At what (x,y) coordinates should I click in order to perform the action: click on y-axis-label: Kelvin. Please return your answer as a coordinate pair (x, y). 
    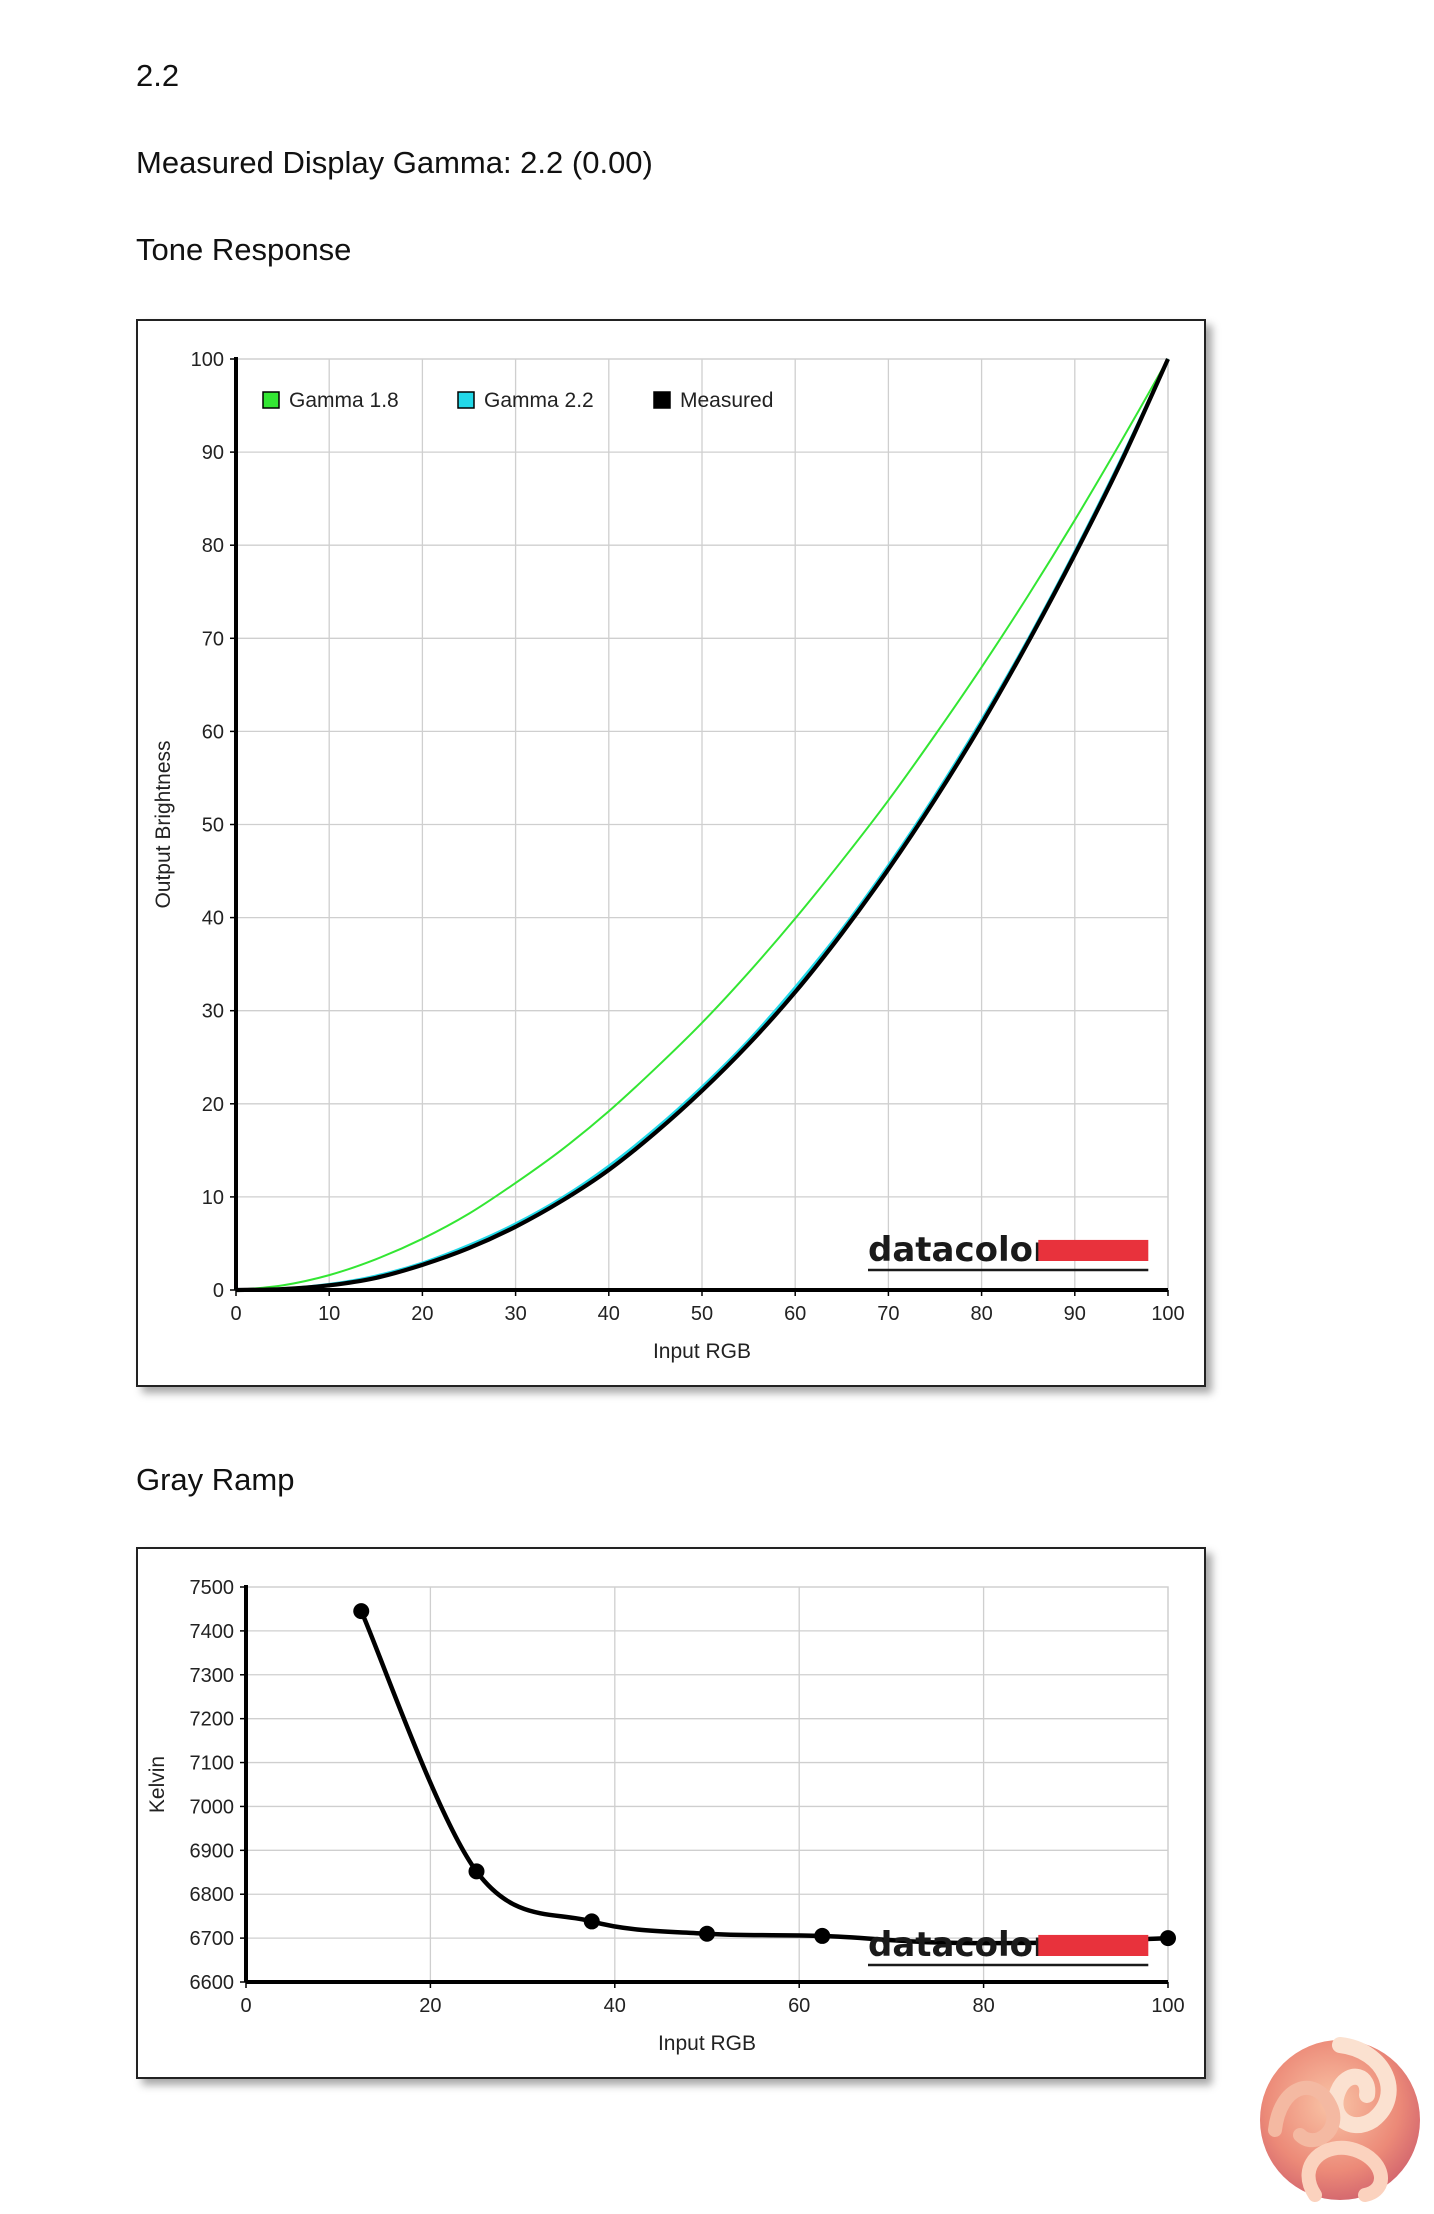
    Looking at the image, I should click on (157, 1784).